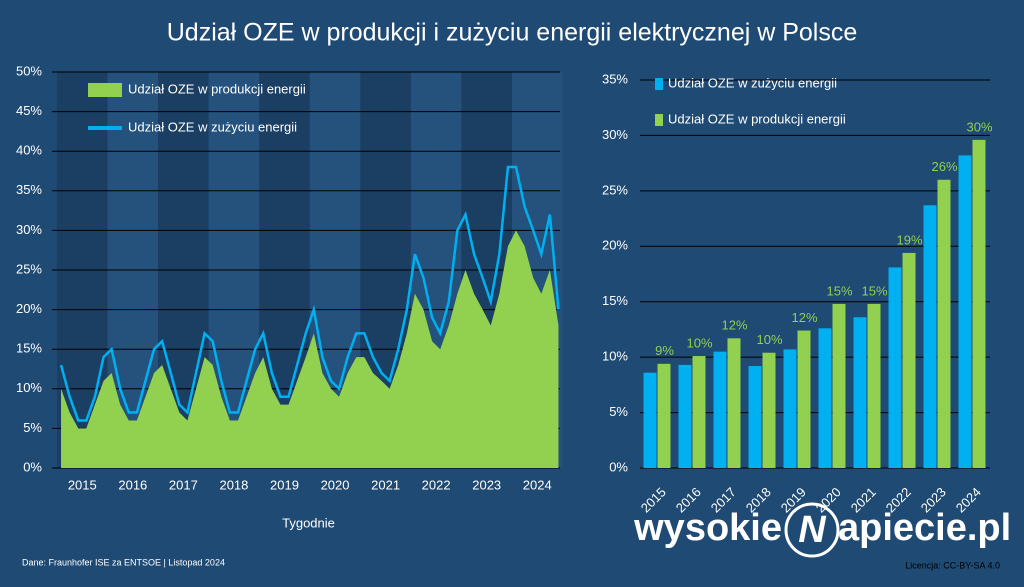 The width and height of the screenshot is (1024, 587). I want to click on y-tick-label: 50%, so click(29, 70).